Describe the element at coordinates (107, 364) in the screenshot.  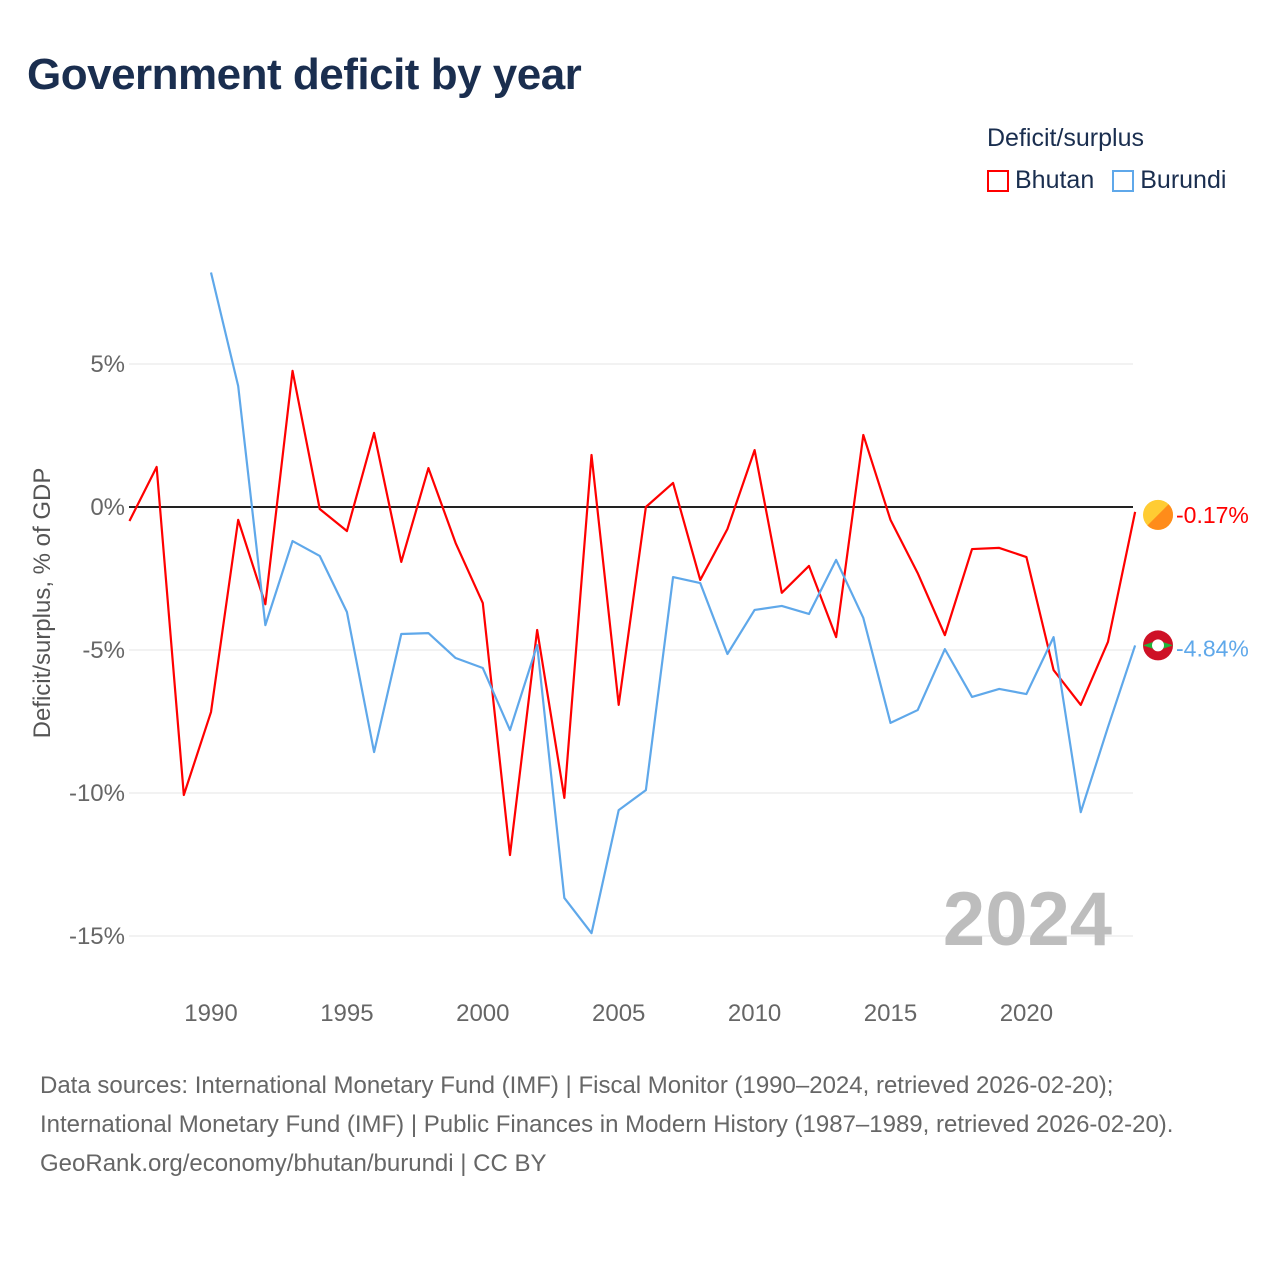
I see `y-tick-label: 5%` at that location.